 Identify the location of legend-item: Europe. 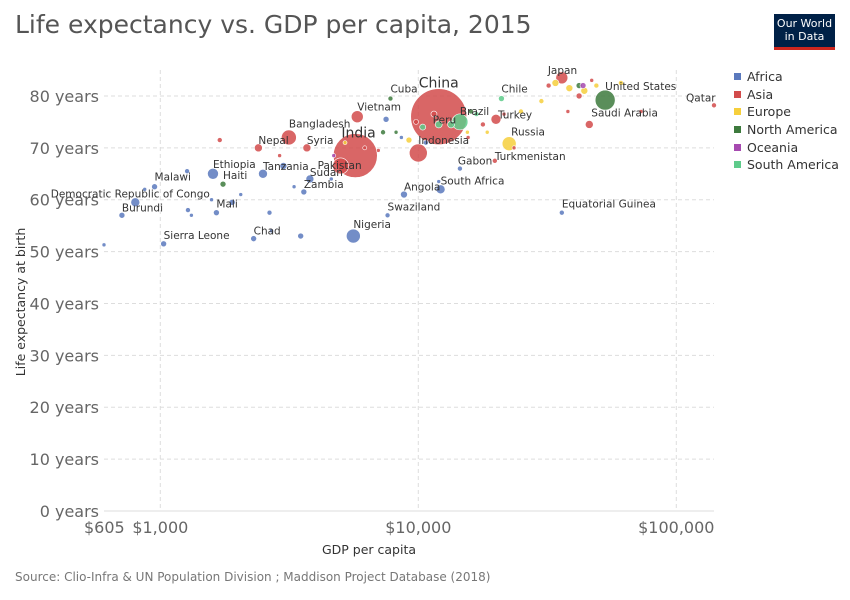
(786, 112).